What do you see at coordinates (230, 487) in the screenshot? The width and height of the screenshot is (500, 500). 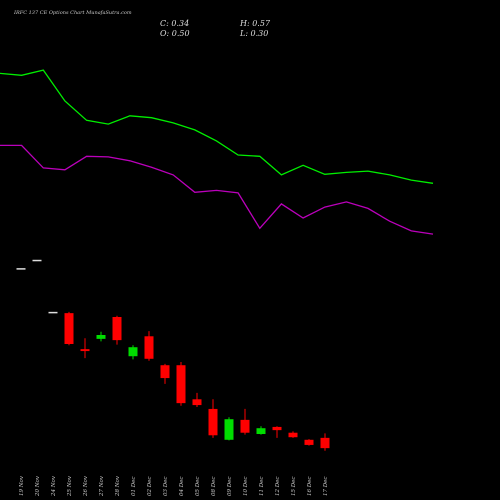 I see `x-tick-label: 09 Dec` at bounding box center [230, 487].